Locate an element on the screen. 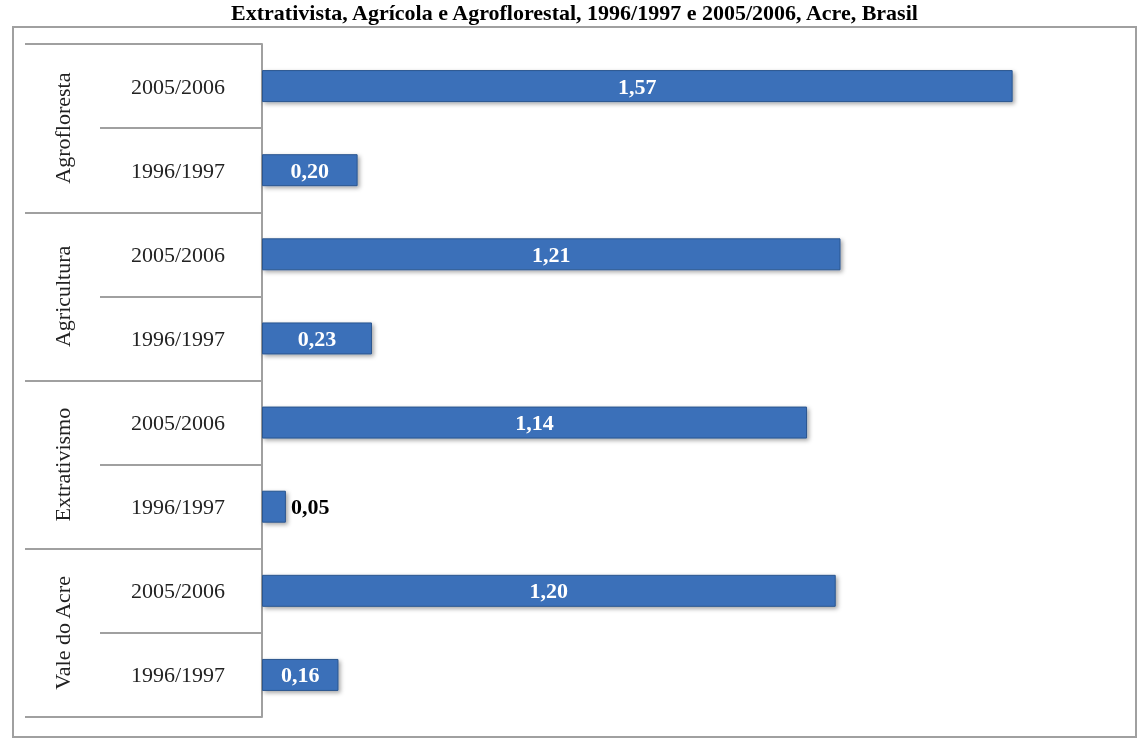  data-label: 1,57 is located at coordinates (637, 86).